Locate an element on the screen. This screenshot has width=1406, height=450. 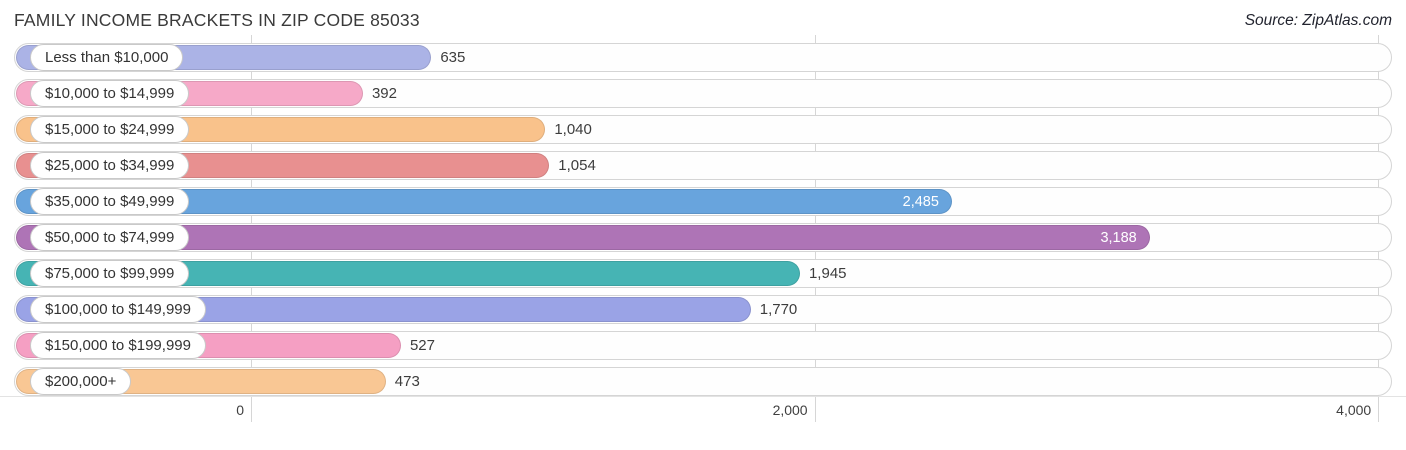
value-label: 635 is located at coordinates (453, 57).